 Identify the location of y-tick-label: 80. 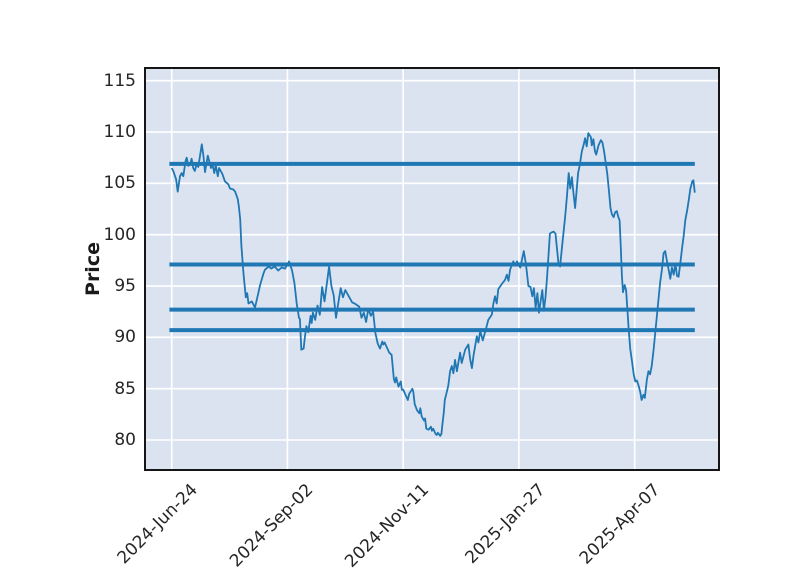
(125, 440).